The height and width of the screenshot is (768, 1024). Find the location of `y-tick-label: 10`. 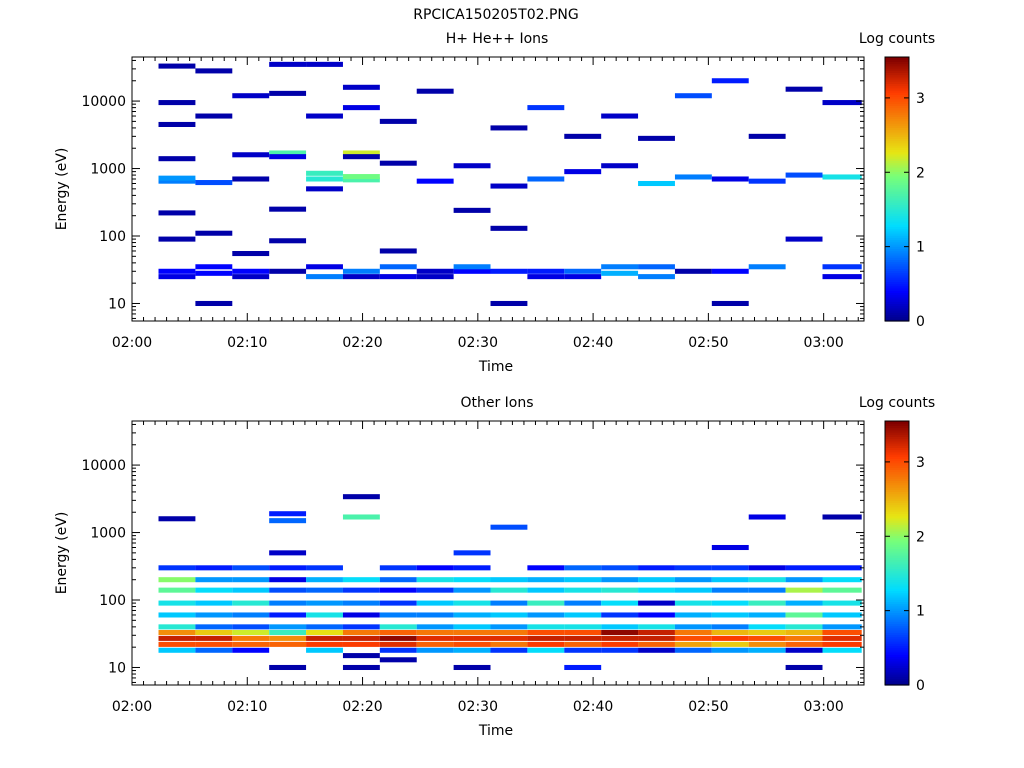

y-tick-label: 10 is located at coordinates (117, 668).